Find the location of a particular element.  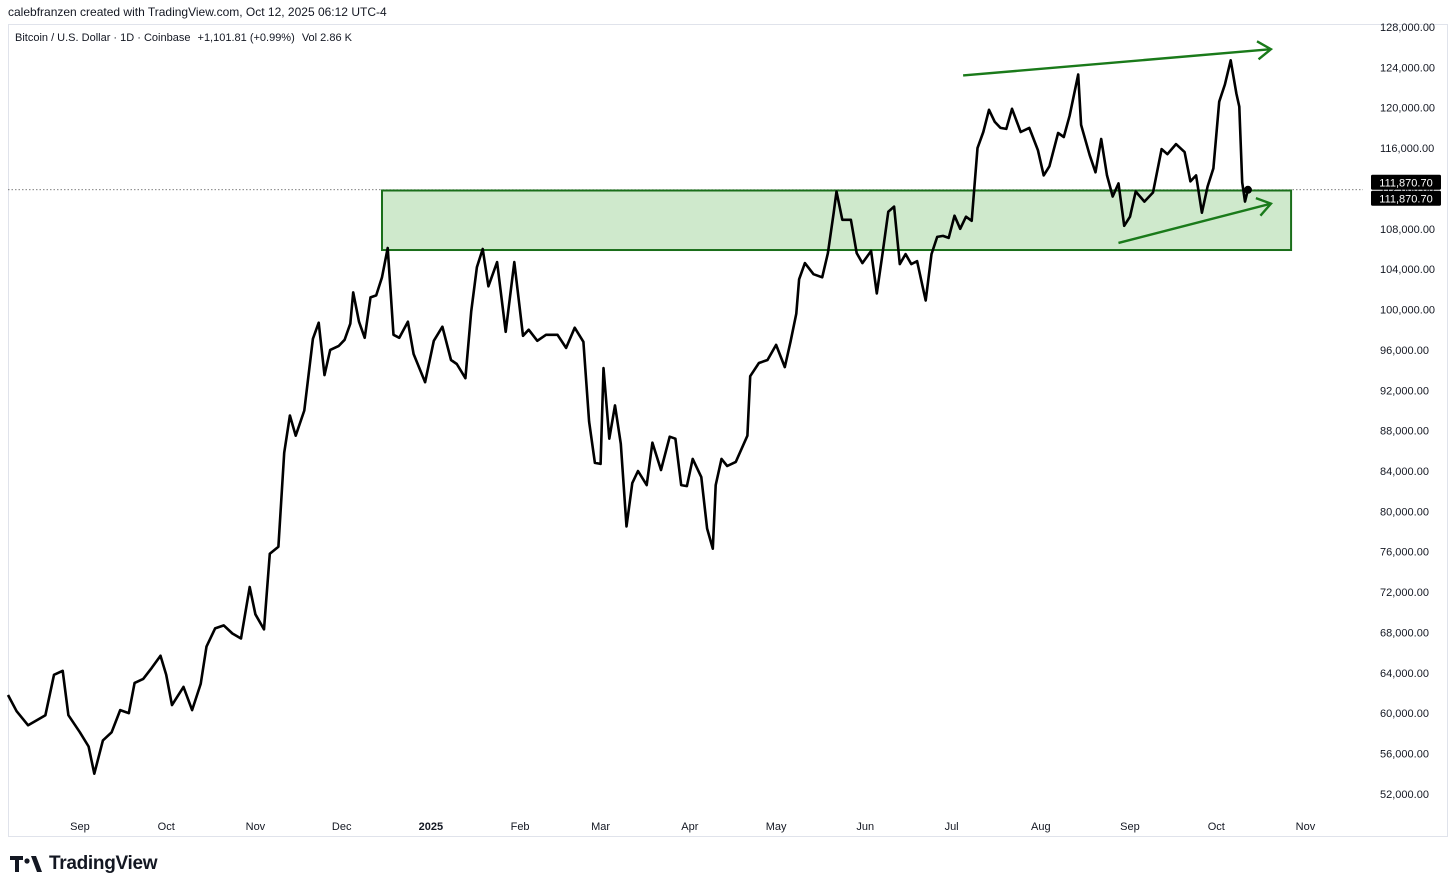

y-tick-label: 76,000.00 is located at coordinates (1404, 553).